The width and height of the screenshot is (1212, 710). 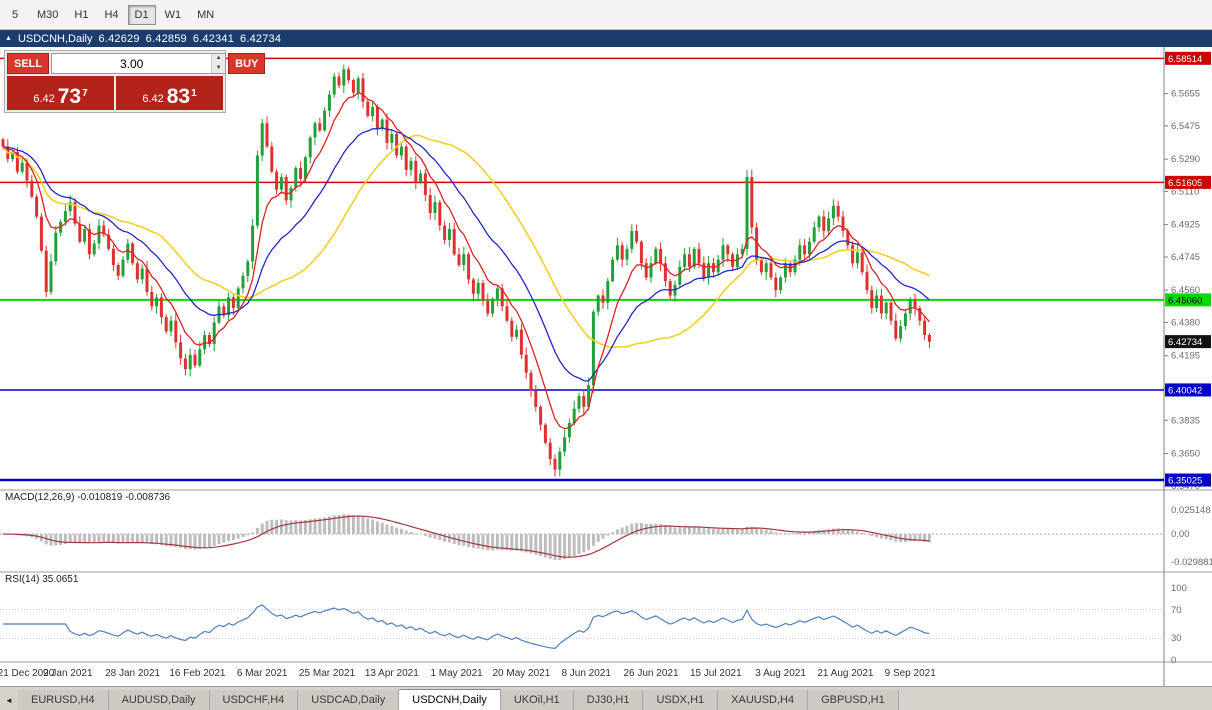 What do you see at coordinates (153, 98) in the screenshot?
I see `buy-price-prefix: 6.42` at bounding box center [153, 98].